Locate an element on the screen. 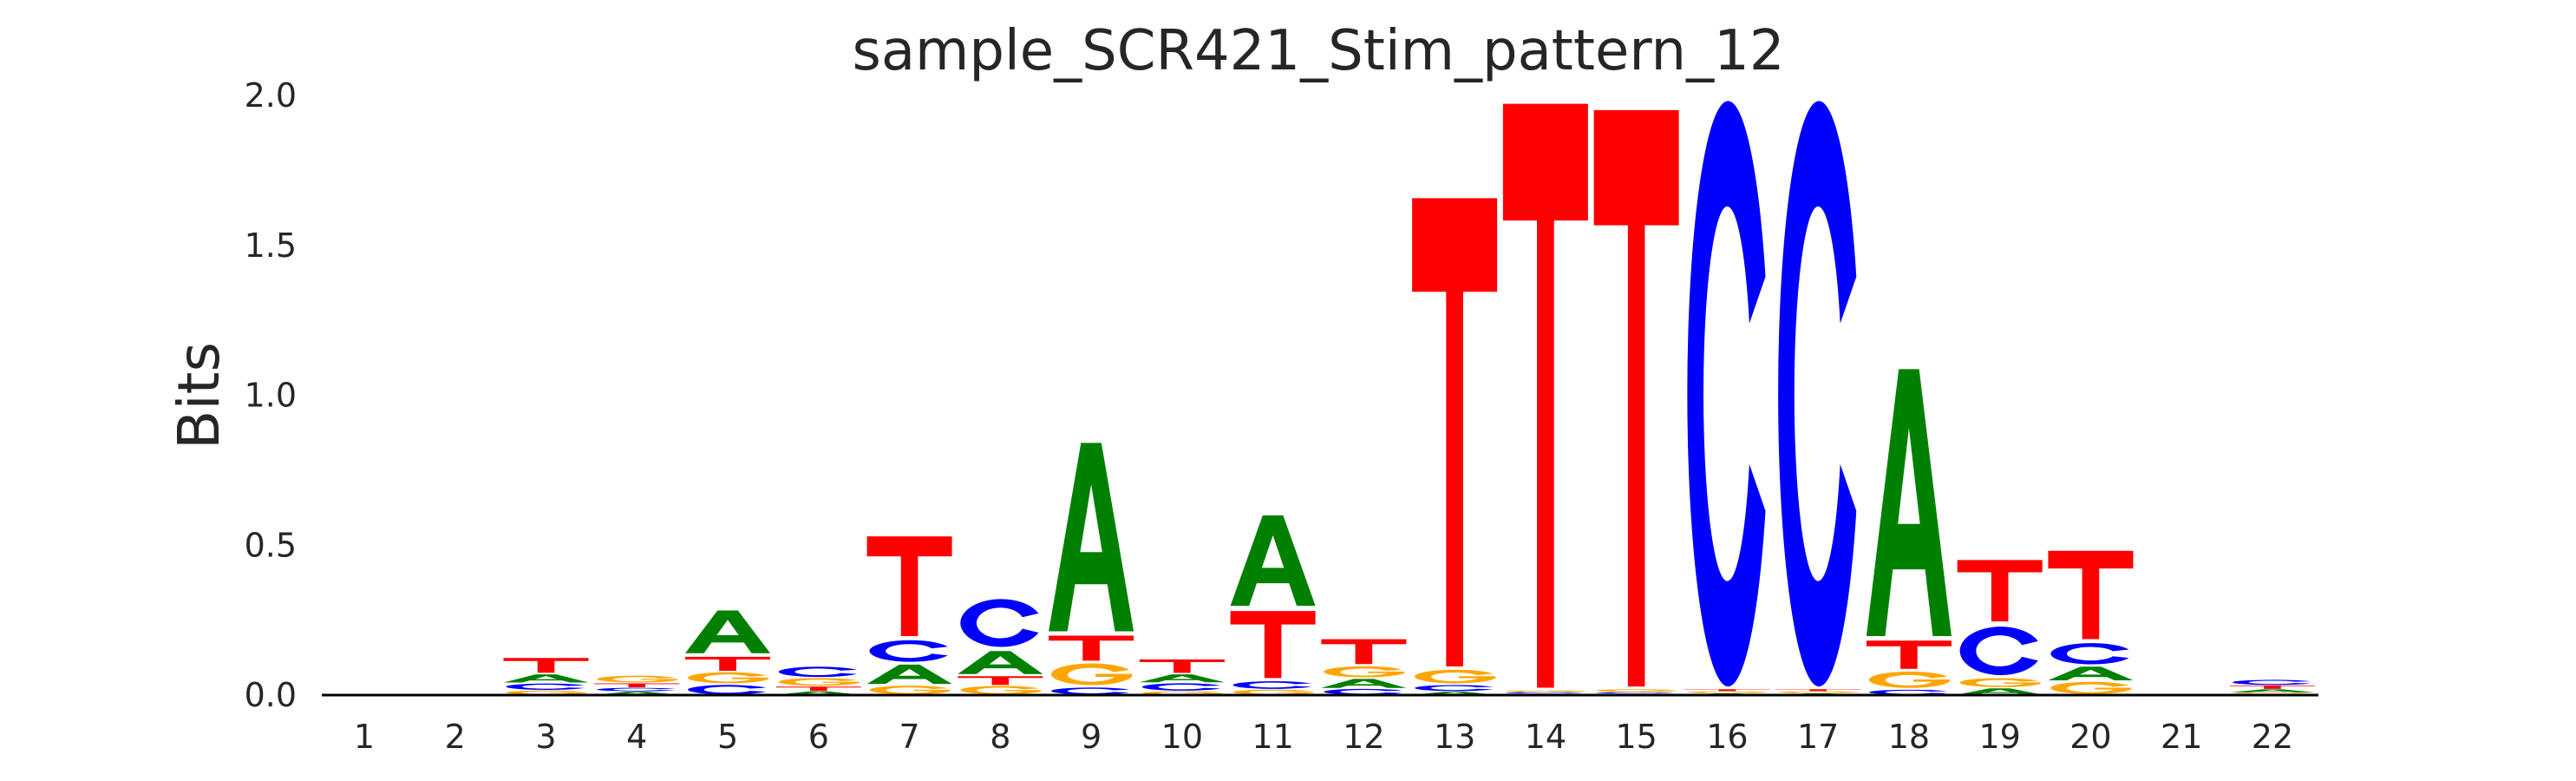  x-tick-label: 18 is located at coordinates (1909, 737).